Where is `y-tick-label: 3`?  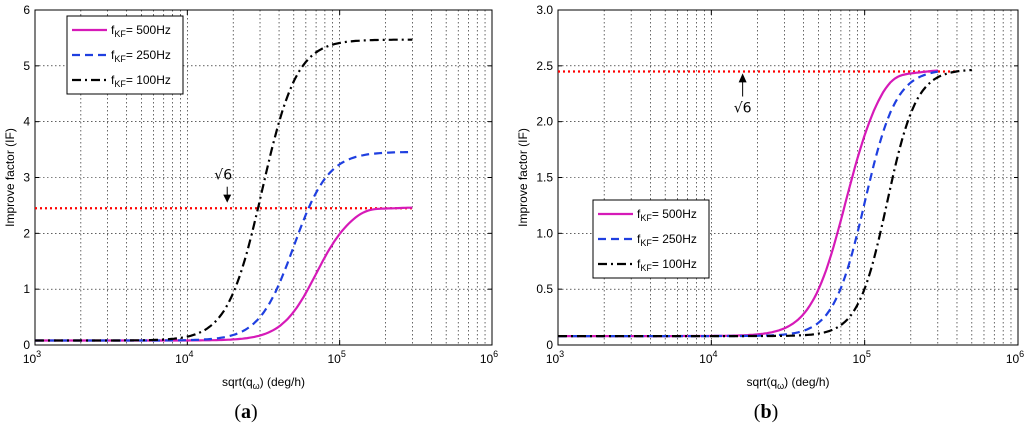
y-tick-label: 3 is located at coordinates (26, 178).